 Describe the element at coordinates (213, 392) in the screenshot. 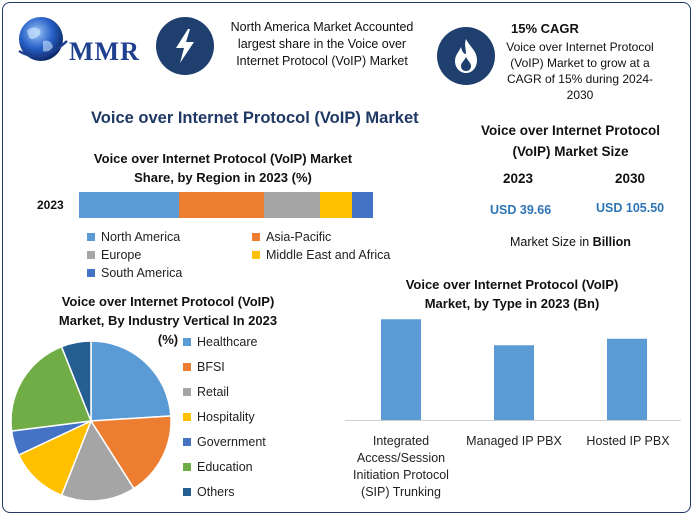

I see `legend-label: Retail` at that location.